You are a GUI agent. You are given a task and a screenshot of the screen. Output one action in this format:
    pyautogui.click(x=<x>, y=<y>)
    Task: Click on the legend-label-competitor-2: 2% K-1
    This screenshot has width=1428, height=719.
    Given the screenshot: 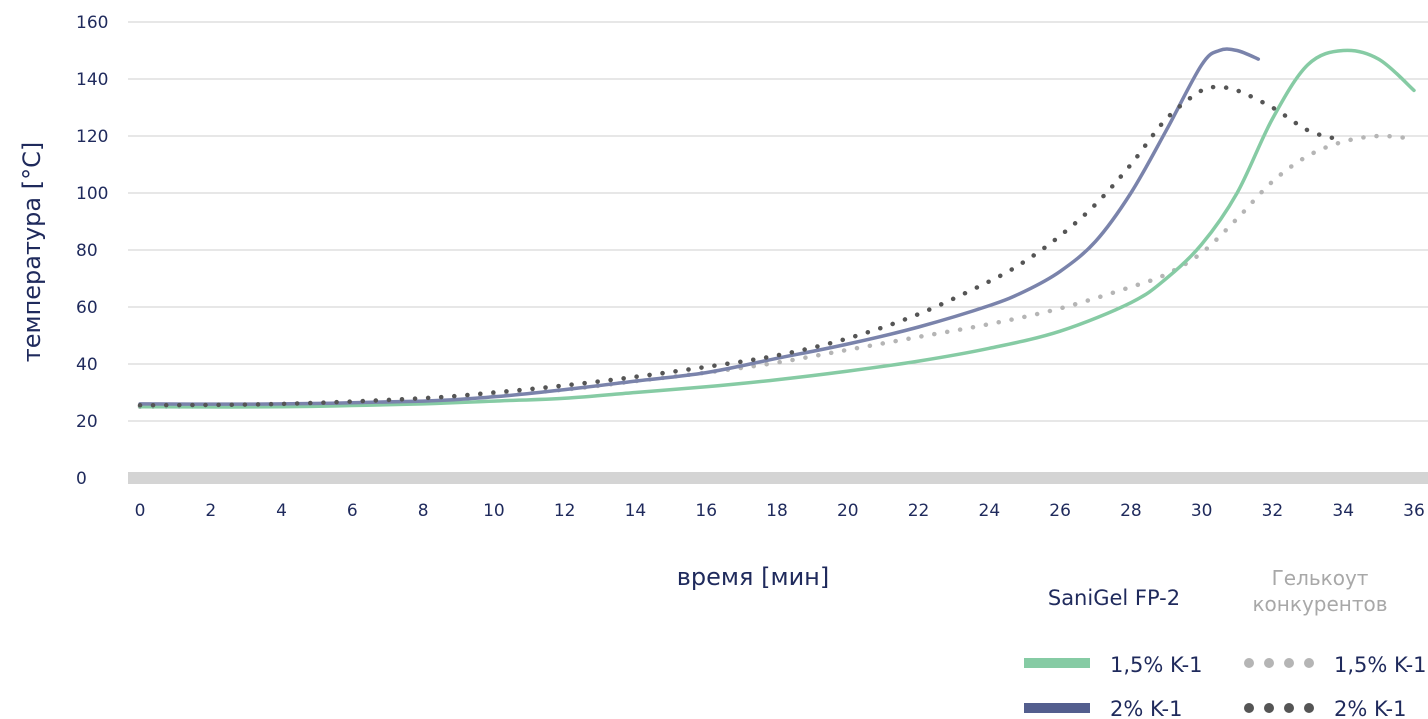 What is the action you would take?
    pyautogui.click(x=1370, y=708)
    